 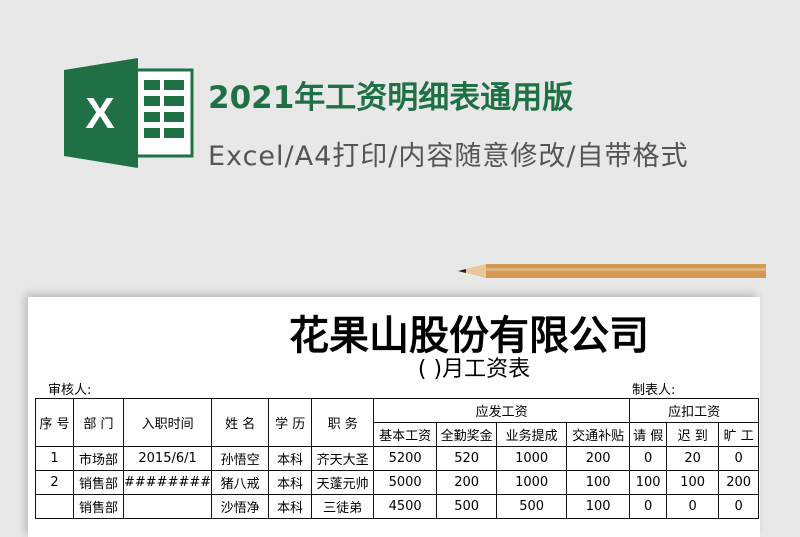 What do you see at coordinates (167, 482) in the screenshot?
I see `table-cell: ########` at bounding box center [167, 482].